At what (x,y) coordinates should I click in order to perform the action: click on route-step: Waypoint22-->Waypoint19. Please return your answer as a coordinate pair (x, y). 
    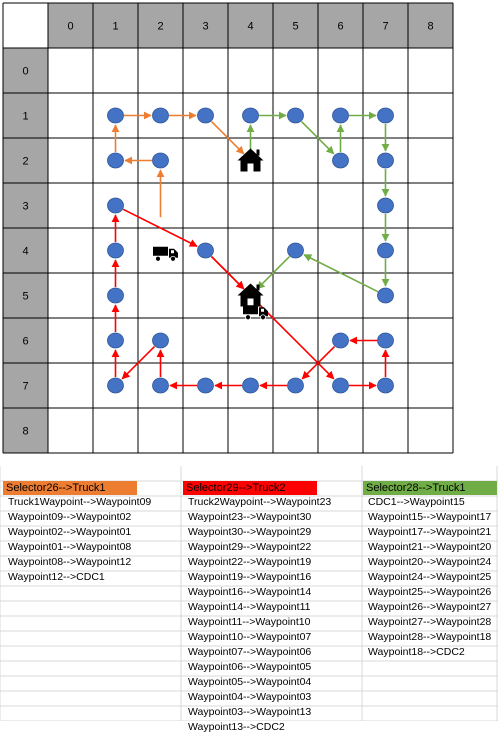
    Looking at the image, I should click on (250, 562).